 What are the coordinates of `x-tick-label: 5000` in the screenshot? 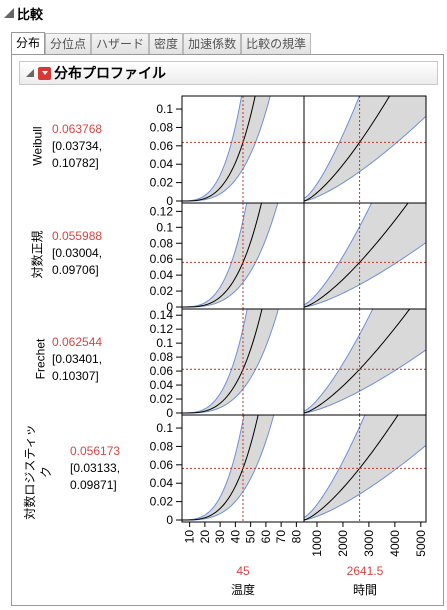 It's located at (421, 543).